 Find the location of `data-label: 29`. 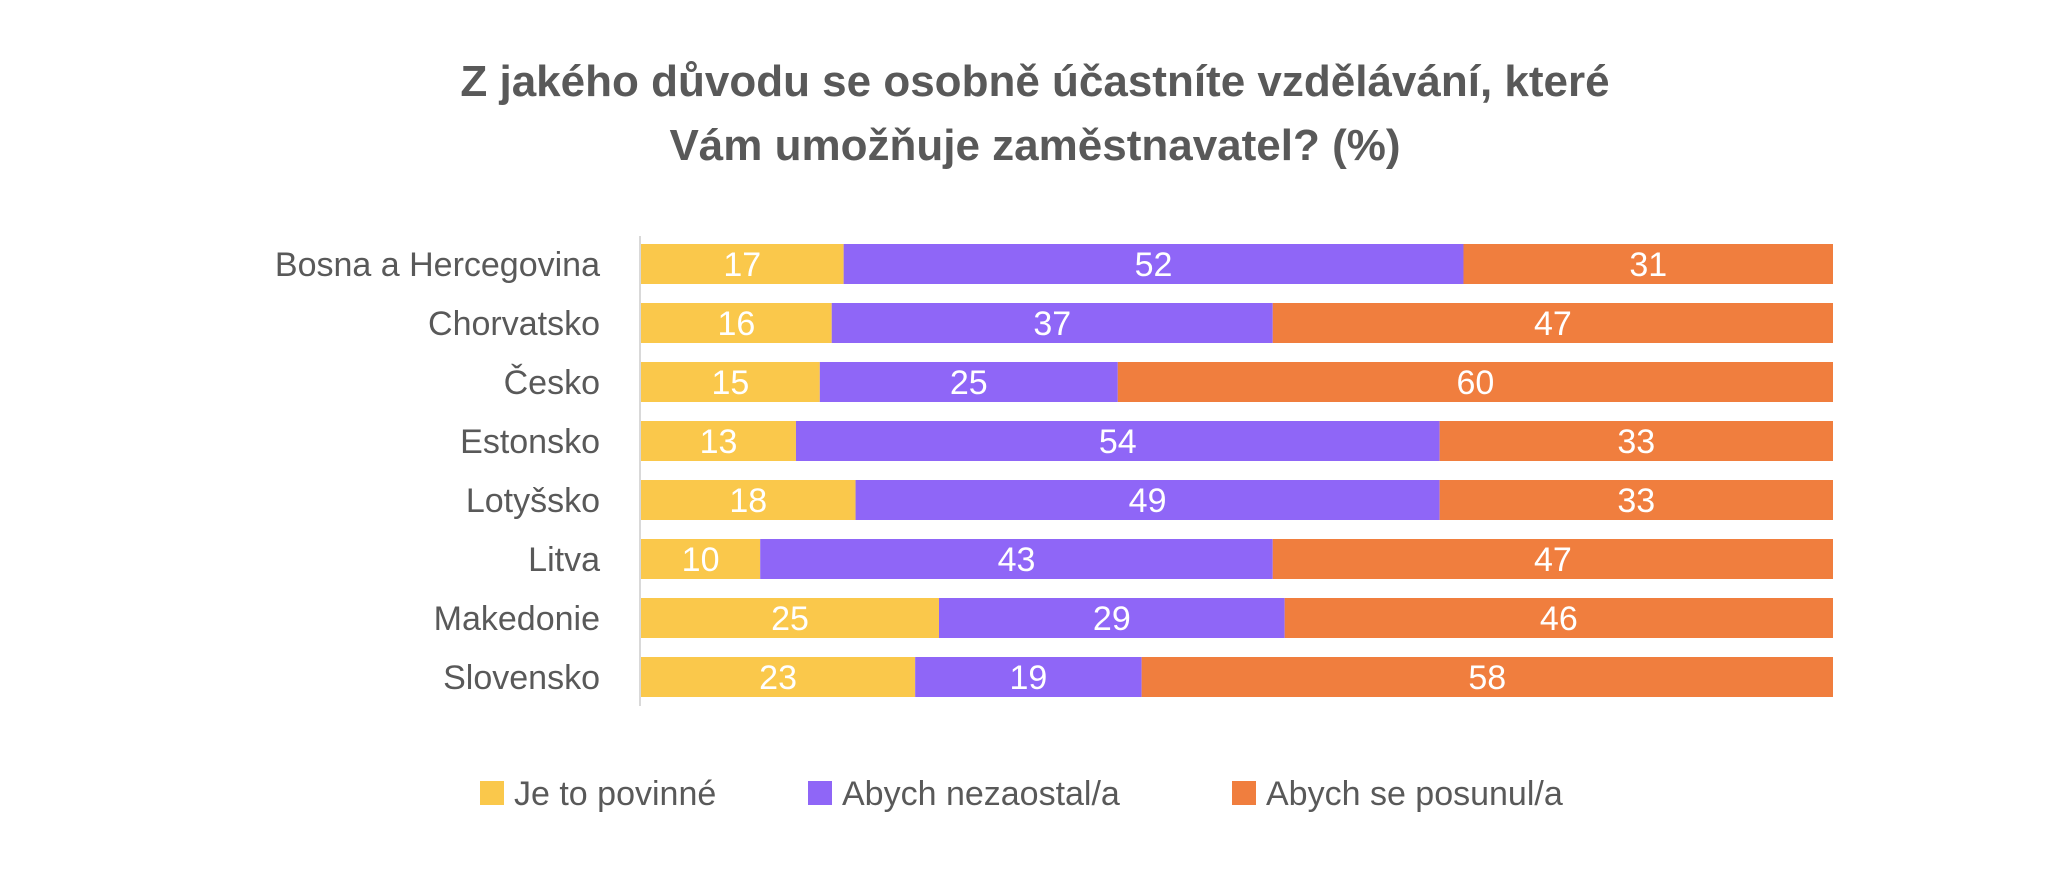

data-label: 29 is located at coordinates (1112, 619).